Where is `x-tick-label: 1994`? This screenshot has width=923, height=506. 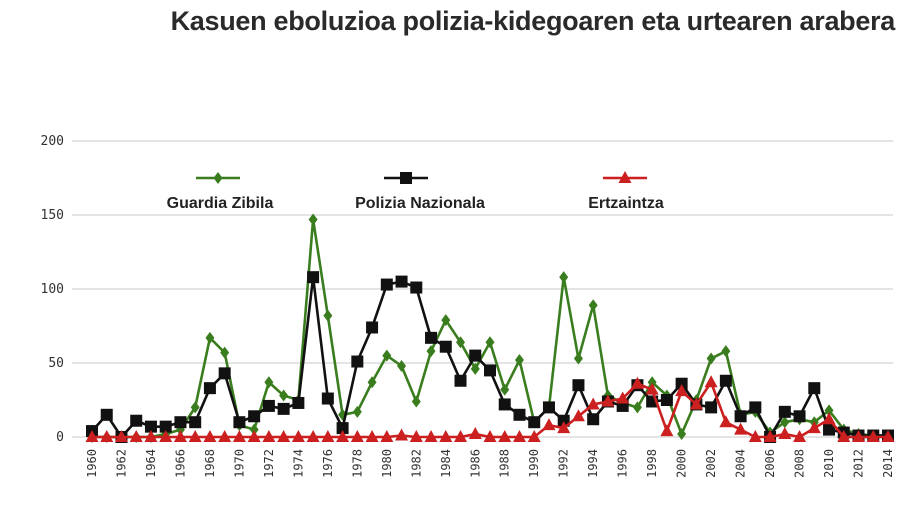 x-tick-label: 1994 is located at coordinates (593, 463).